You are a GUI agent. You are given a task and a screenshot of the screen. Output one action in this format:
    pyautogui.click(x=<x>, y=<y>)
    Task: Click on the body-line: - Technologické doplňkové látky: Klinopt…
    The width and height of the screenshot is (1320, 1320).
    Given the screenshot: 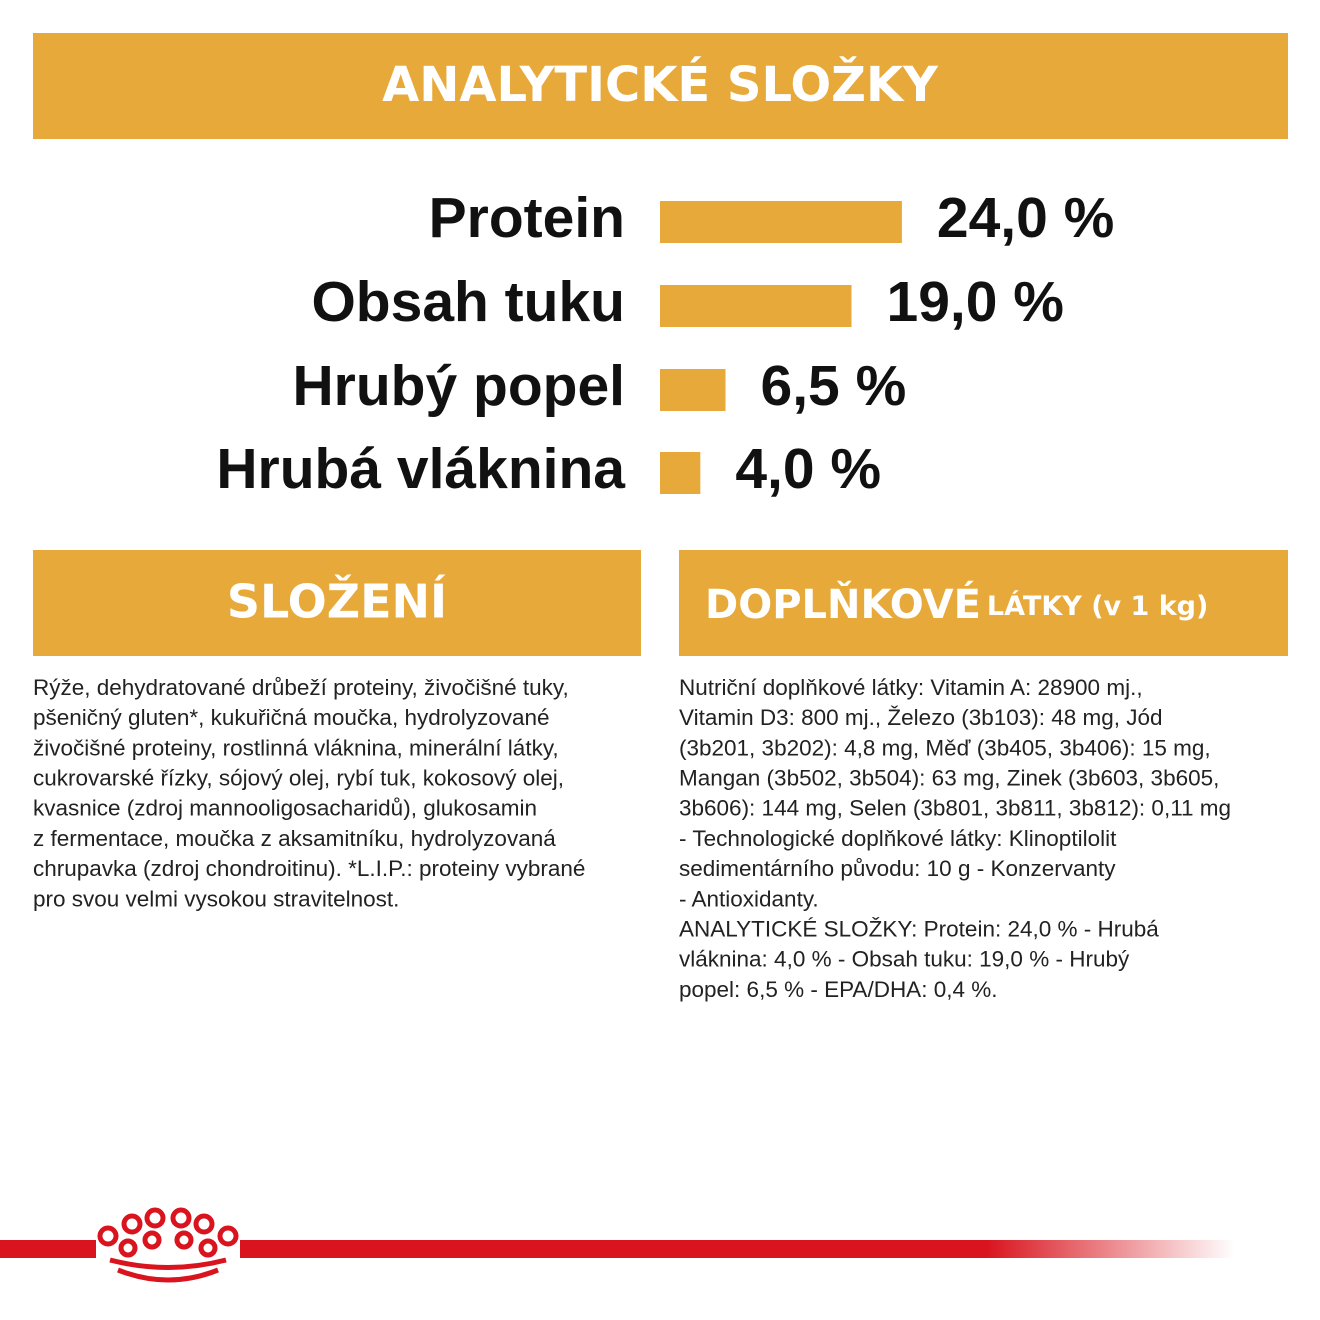 What is the action you would take?
    pyautogui.click(x=898, y=838)
    